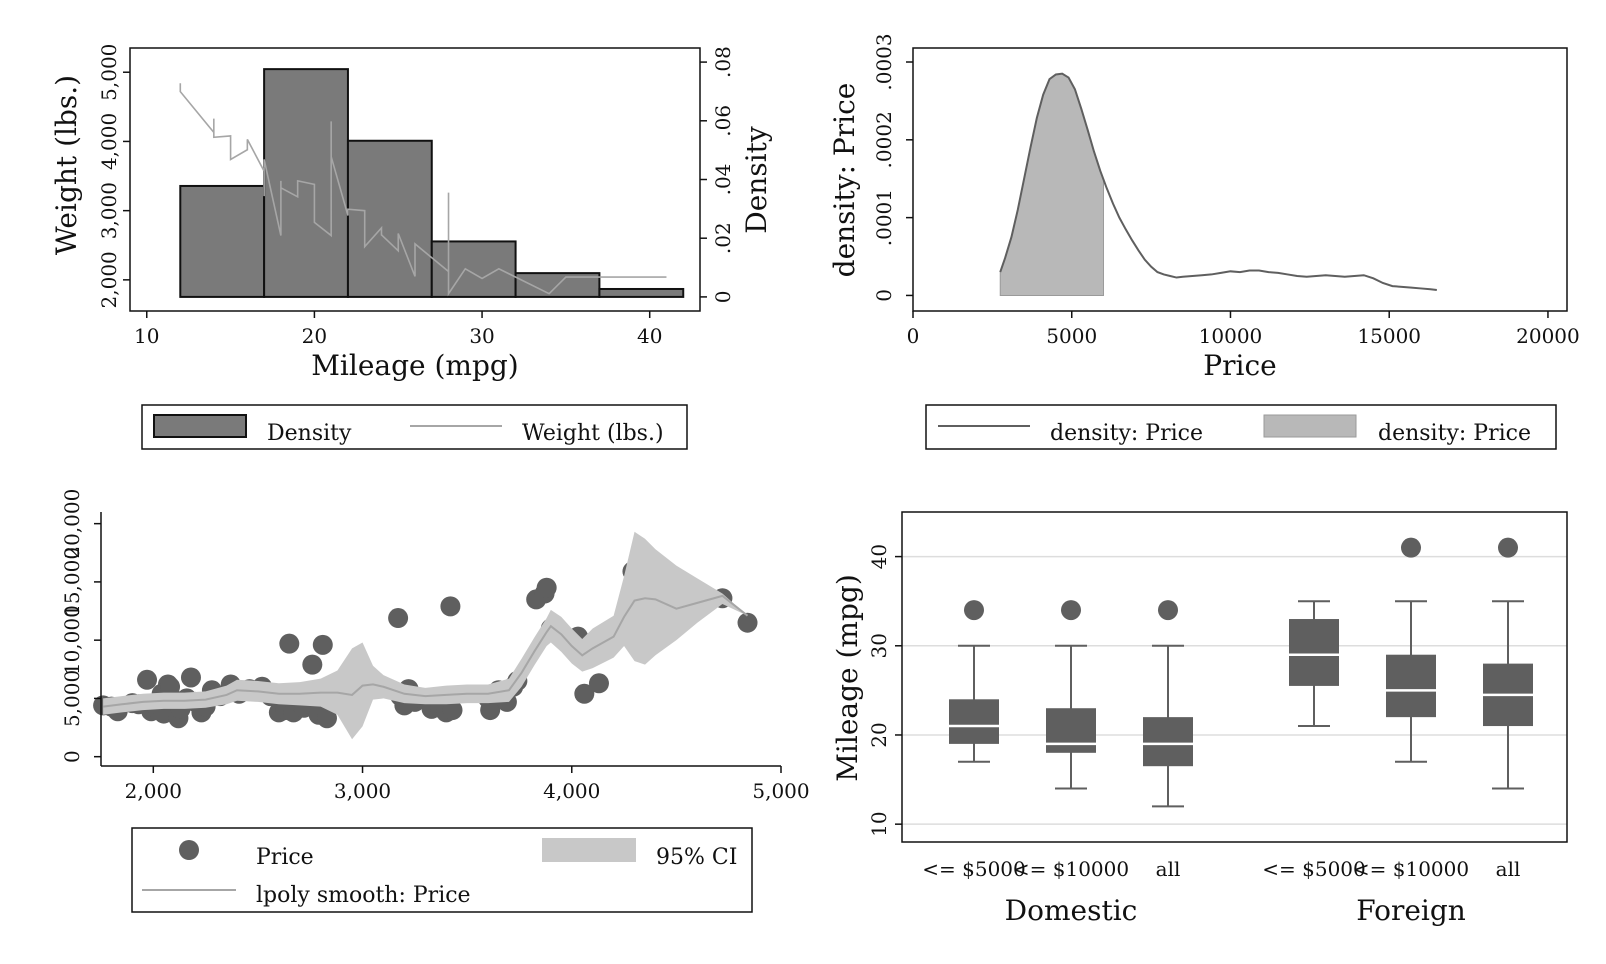  I want to click on p1-ylabel: Weight (lbs.), so click(66, 165).